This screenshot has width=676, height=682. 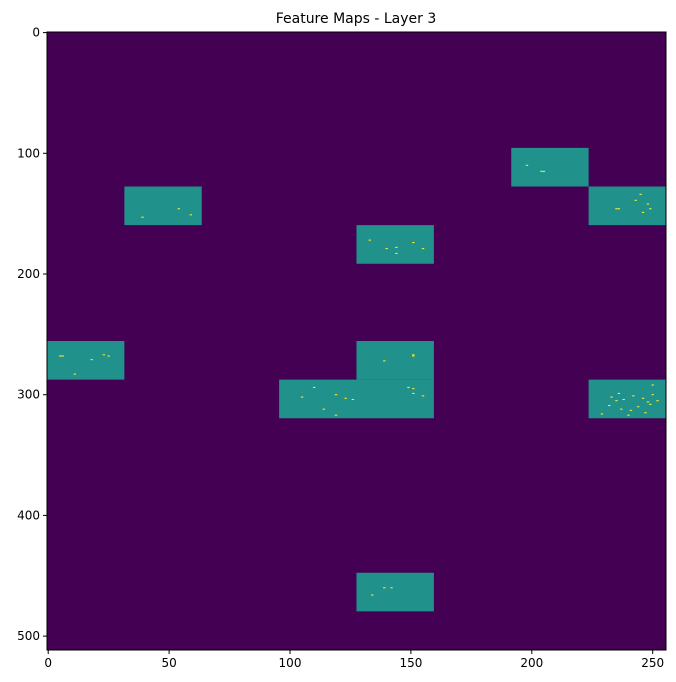 What do you see at coordinates (410, 663) in the screenshot?
I see `x-tick-label: 150` at bounding box center [410, 663].